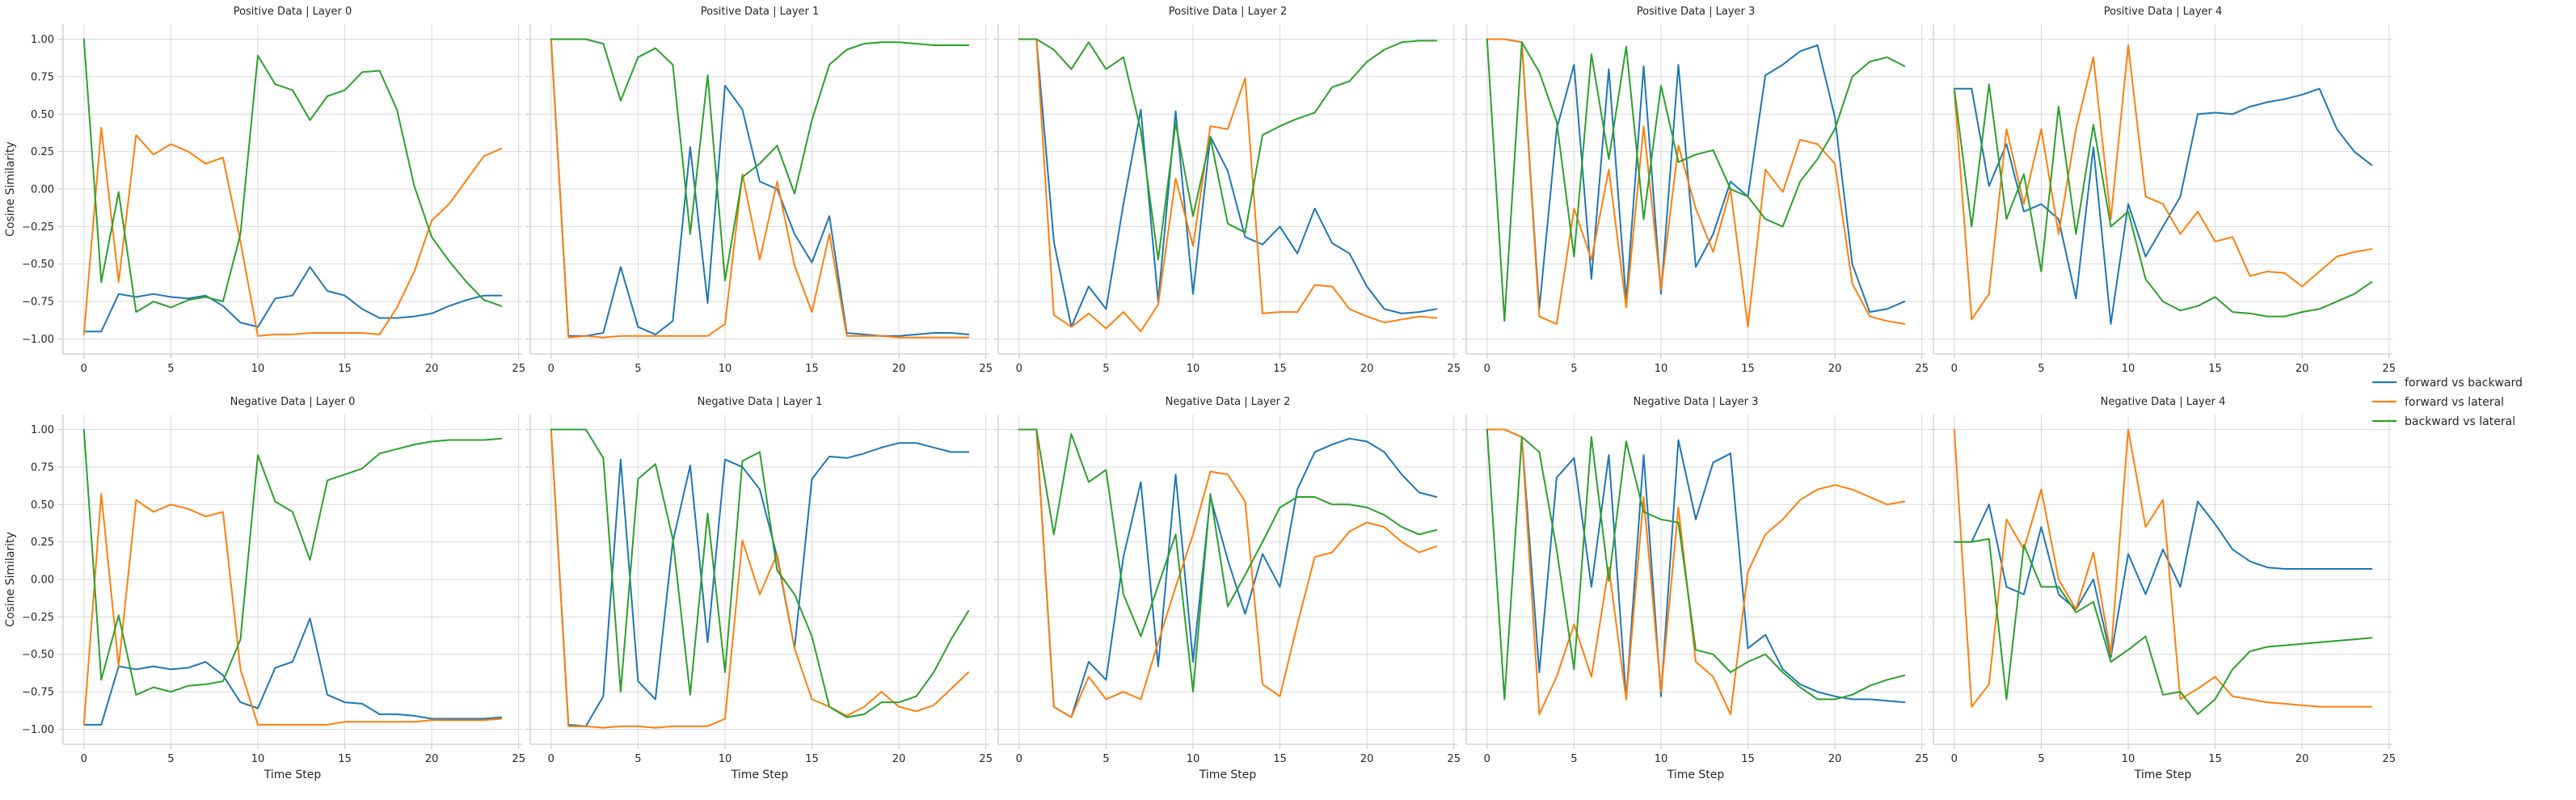  What do you see at coordinates (293, 402) in the screenshot?
I see `panel-title: Negative Data | Layer 0` at bounding box center [293, 402].